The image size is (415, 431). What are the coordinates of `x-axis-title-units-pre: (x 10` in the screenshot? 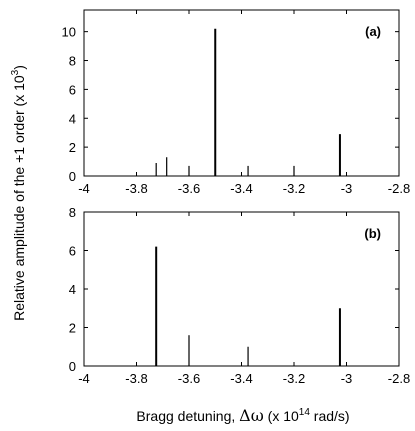 It's located at (281, 416).